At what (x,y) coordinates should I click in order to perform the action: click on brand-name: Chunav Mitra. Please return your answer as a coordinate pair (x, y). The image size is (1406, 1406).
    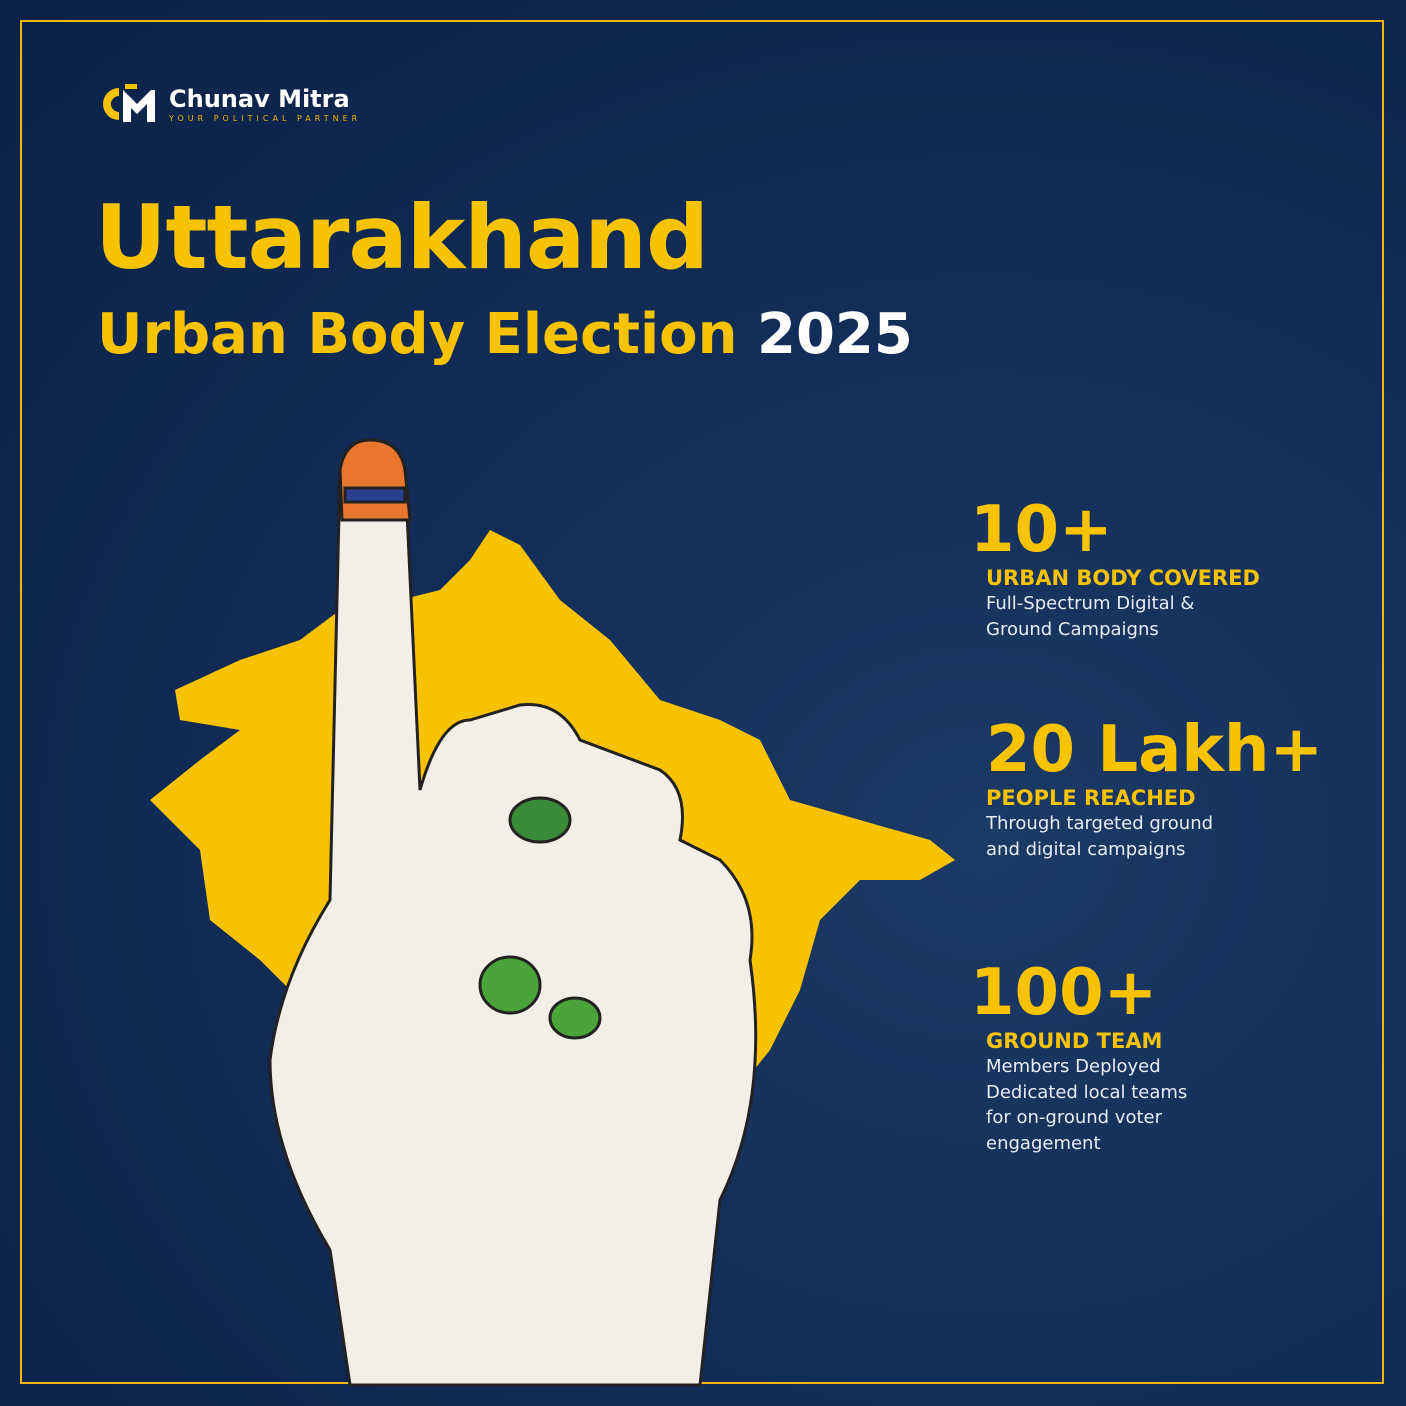
    Looking at the image, I should click on (259, 98).